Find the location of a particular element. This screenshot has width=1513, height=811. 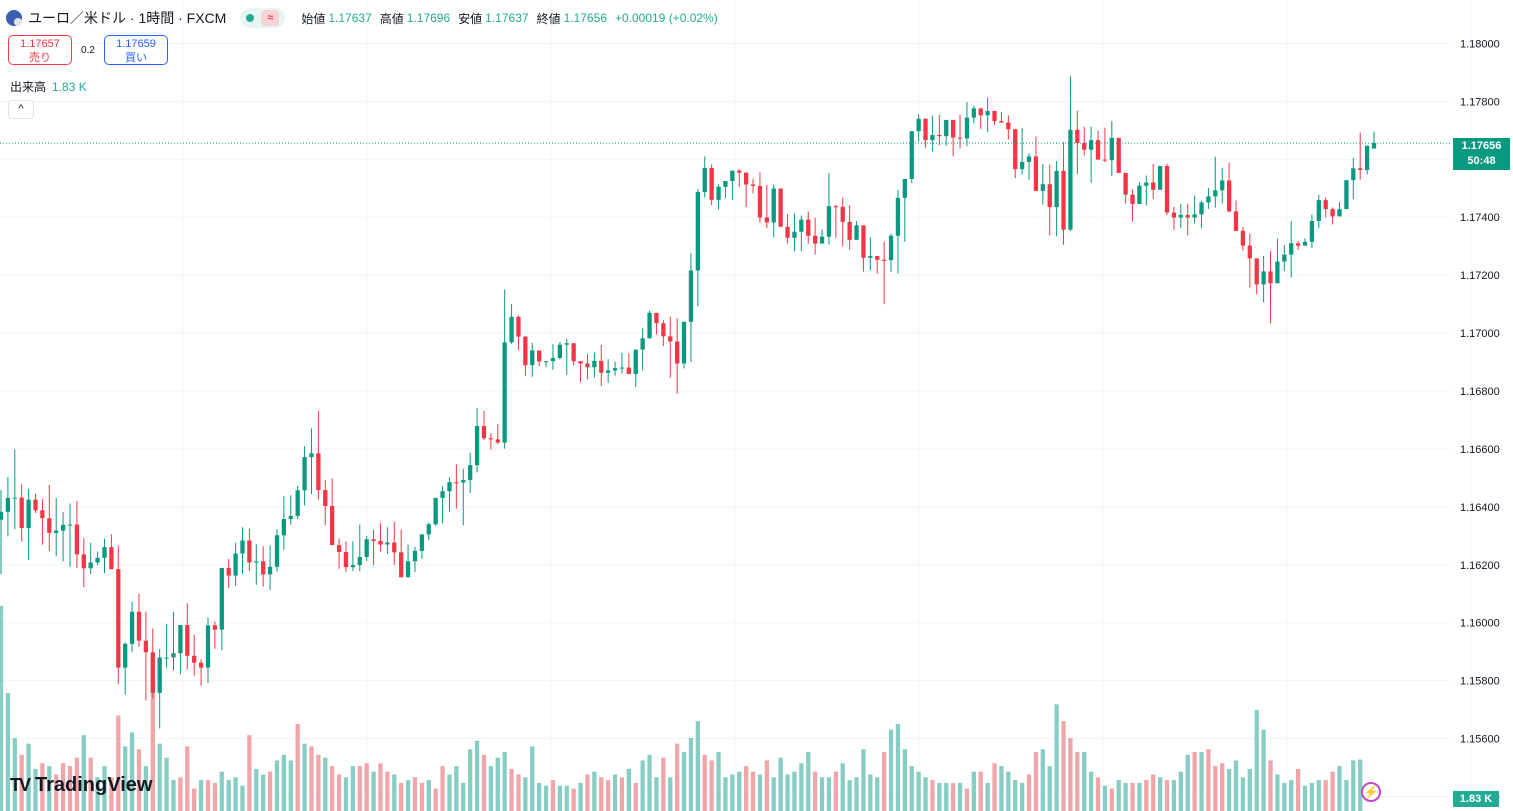

trade-panel: 1.17657 売り 0.2 1.17659 買い is located at coordinates (88, 50).